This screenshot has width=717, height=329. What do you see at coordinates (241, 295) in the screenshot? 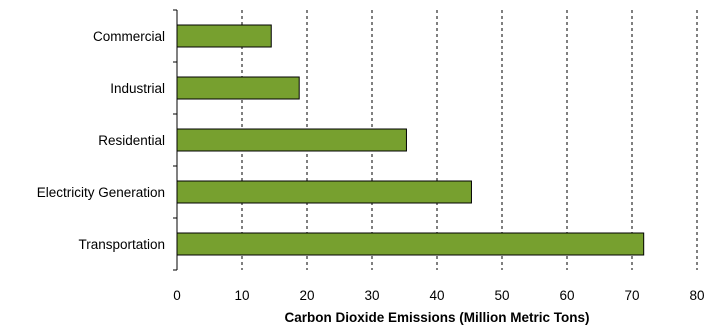
I see `x-tick-label: 10` at bounding box center [241, 295].